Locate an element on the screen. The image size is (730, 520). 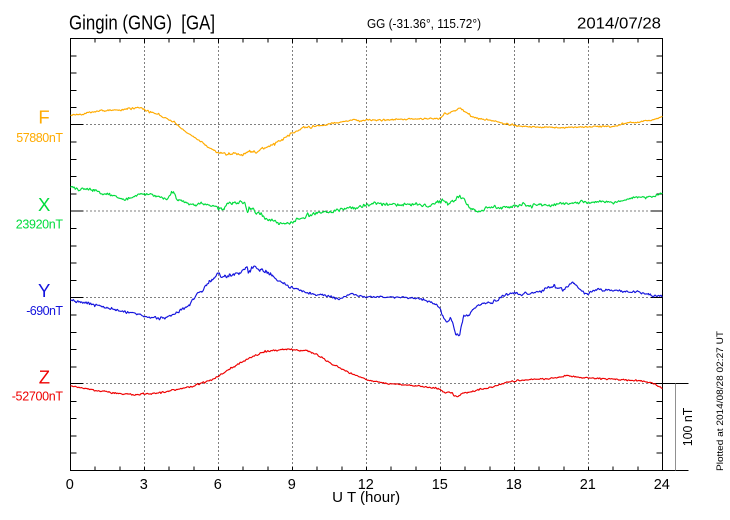
svg-text: F is located at coordinates (43, 117).